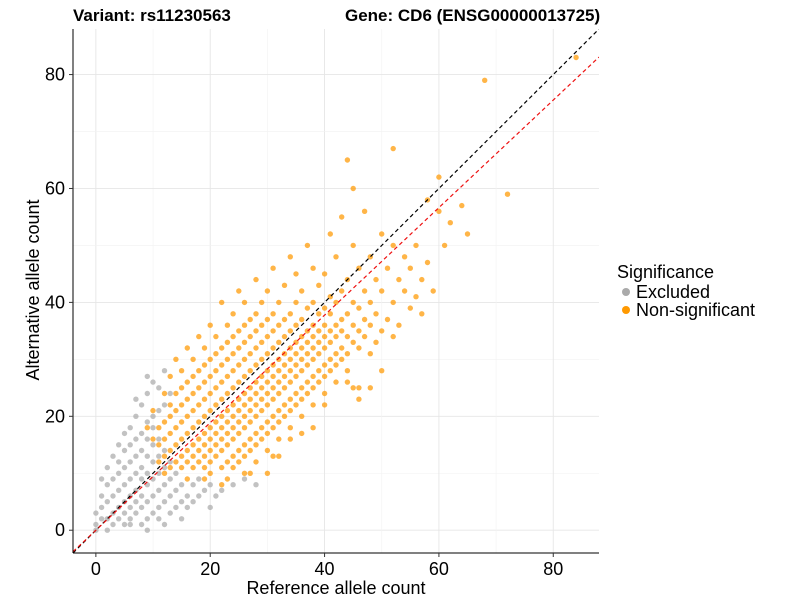  Describe the element at coordinates (335, 588) in the screenshot. I see `x-axis-title: Reference allele count` at that location.